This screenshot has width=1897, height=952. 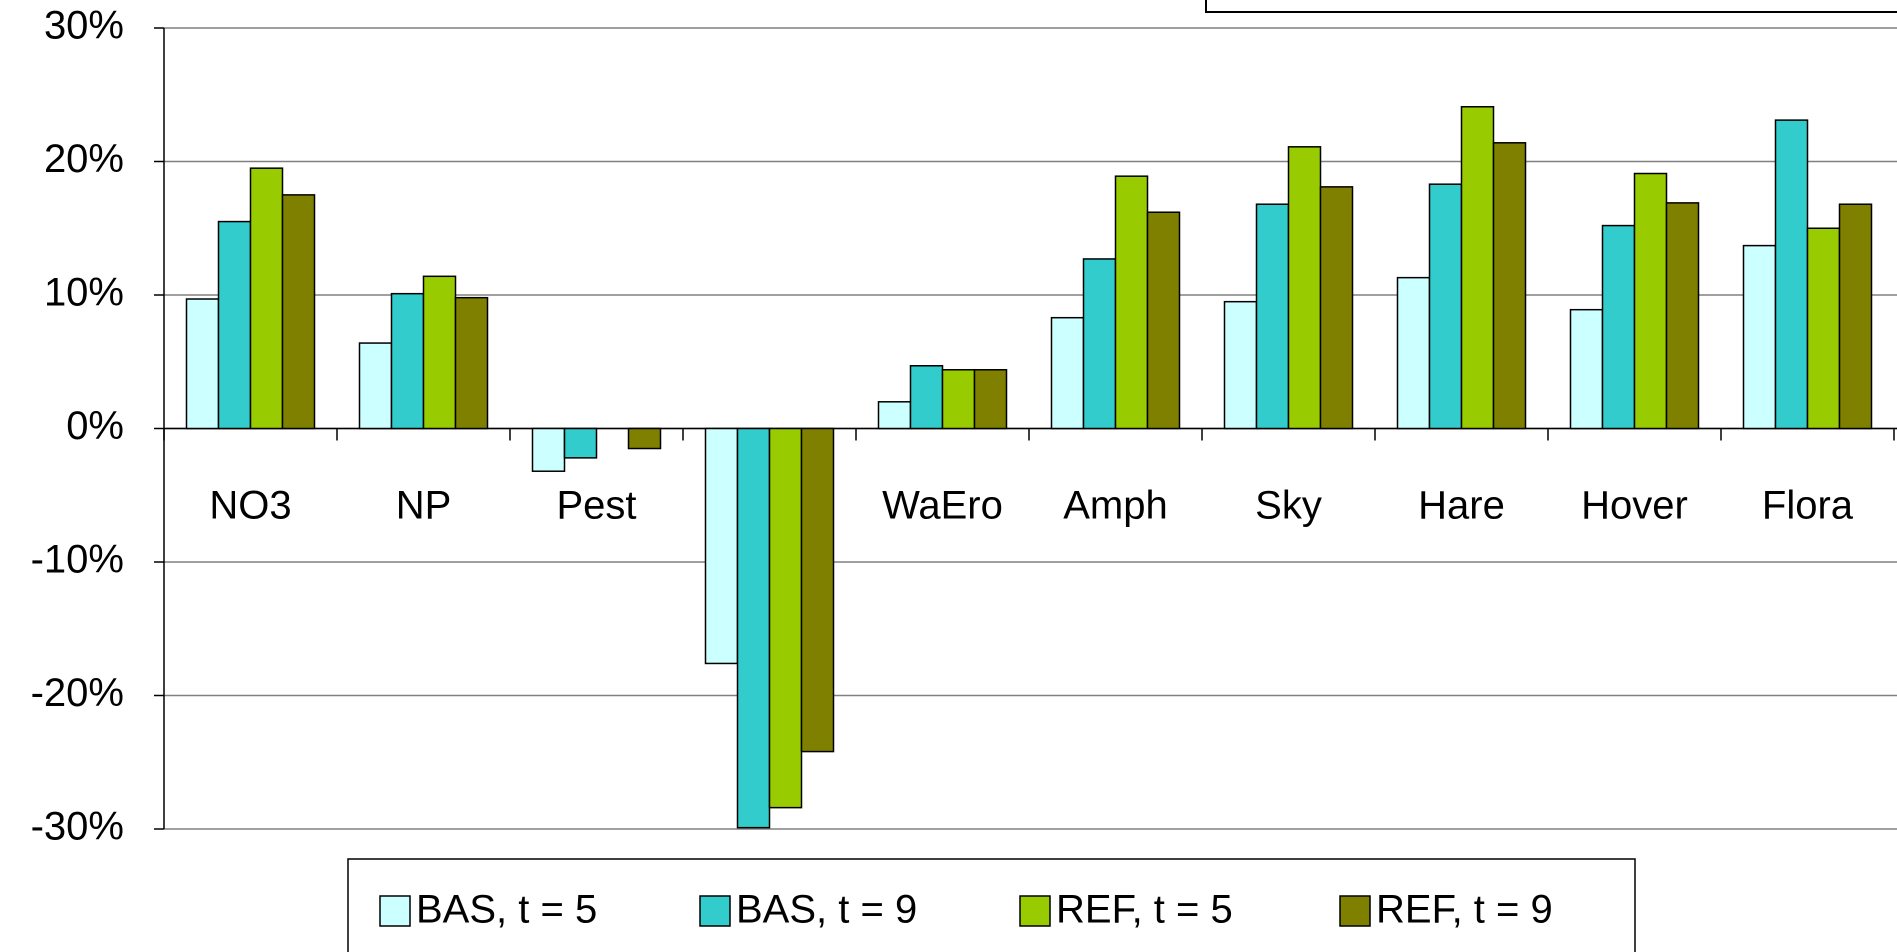 I want to click on y-tick-label: 30%, so click(x=84, y=26).